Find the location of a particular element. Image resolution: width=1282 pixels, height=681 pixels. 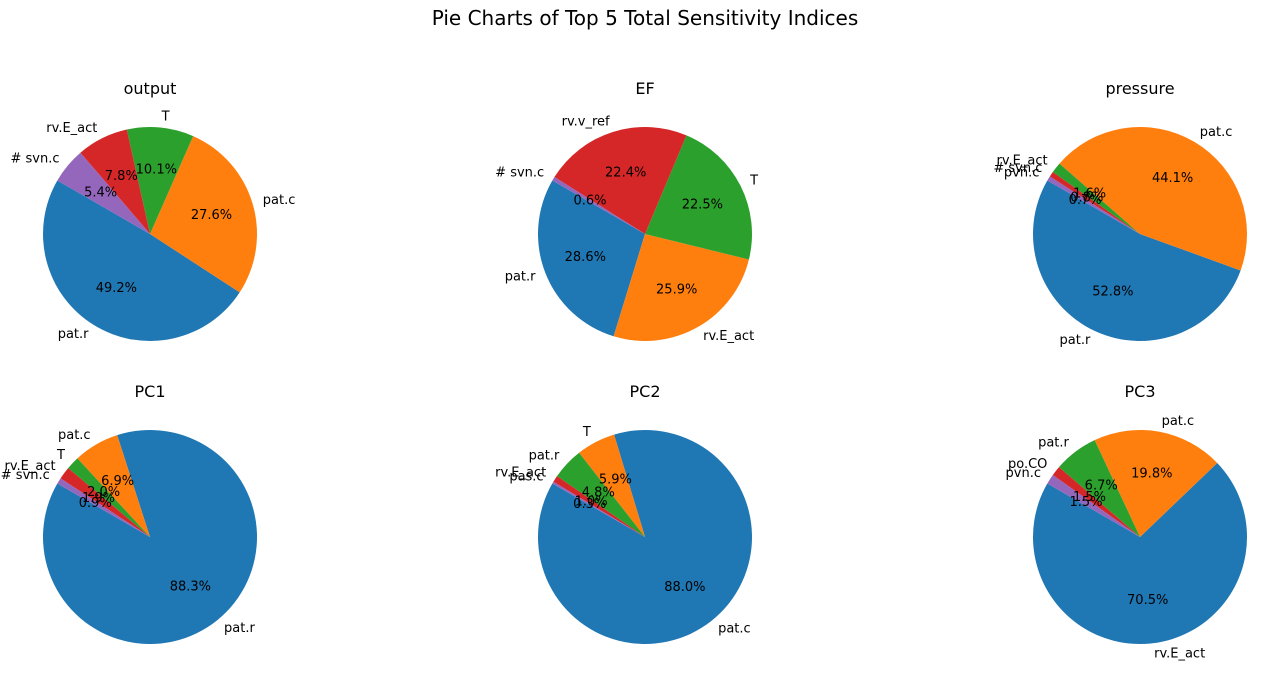

slice-percent: 0.7% is located at coordinates (1085, 200).